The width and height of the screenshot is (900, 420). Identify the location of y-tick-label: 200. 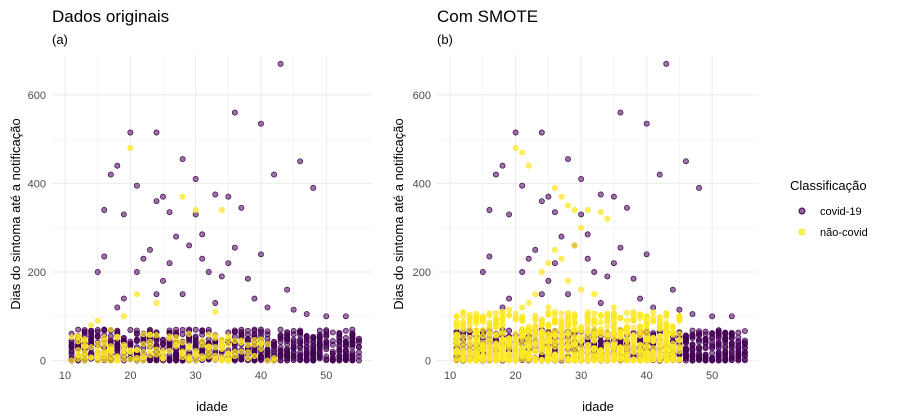
(422, 273).